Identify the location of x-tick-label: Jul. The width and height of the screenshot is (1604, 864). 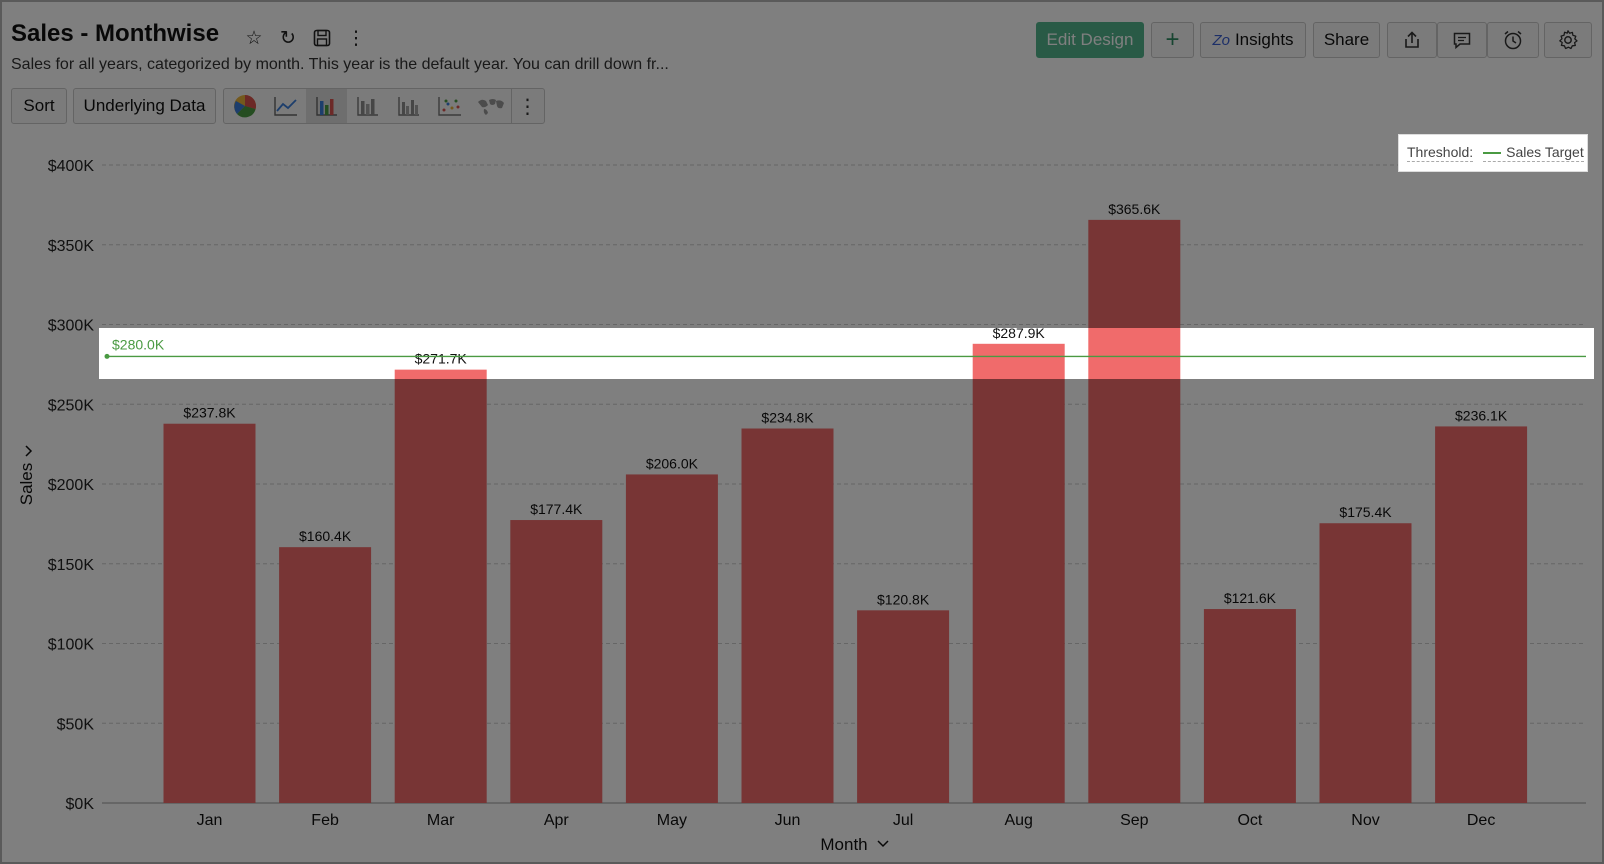
(903, 820).